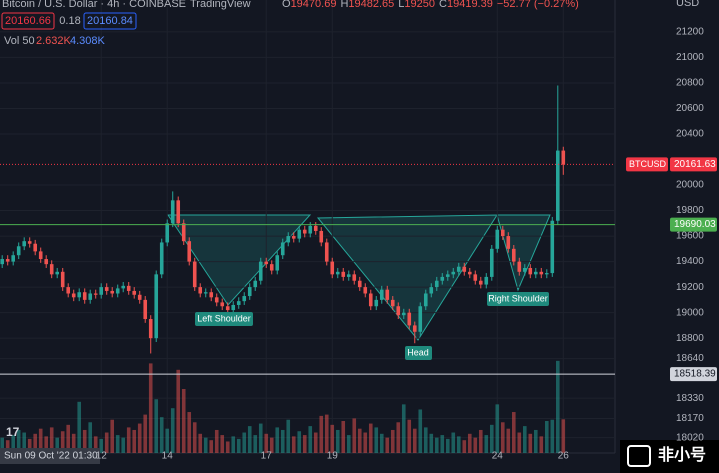 This screenshot has height=473, width=719. I want to click on title: Bitcoin / U.S. Dollar · 4h · COINBASE, so click(94, 5).